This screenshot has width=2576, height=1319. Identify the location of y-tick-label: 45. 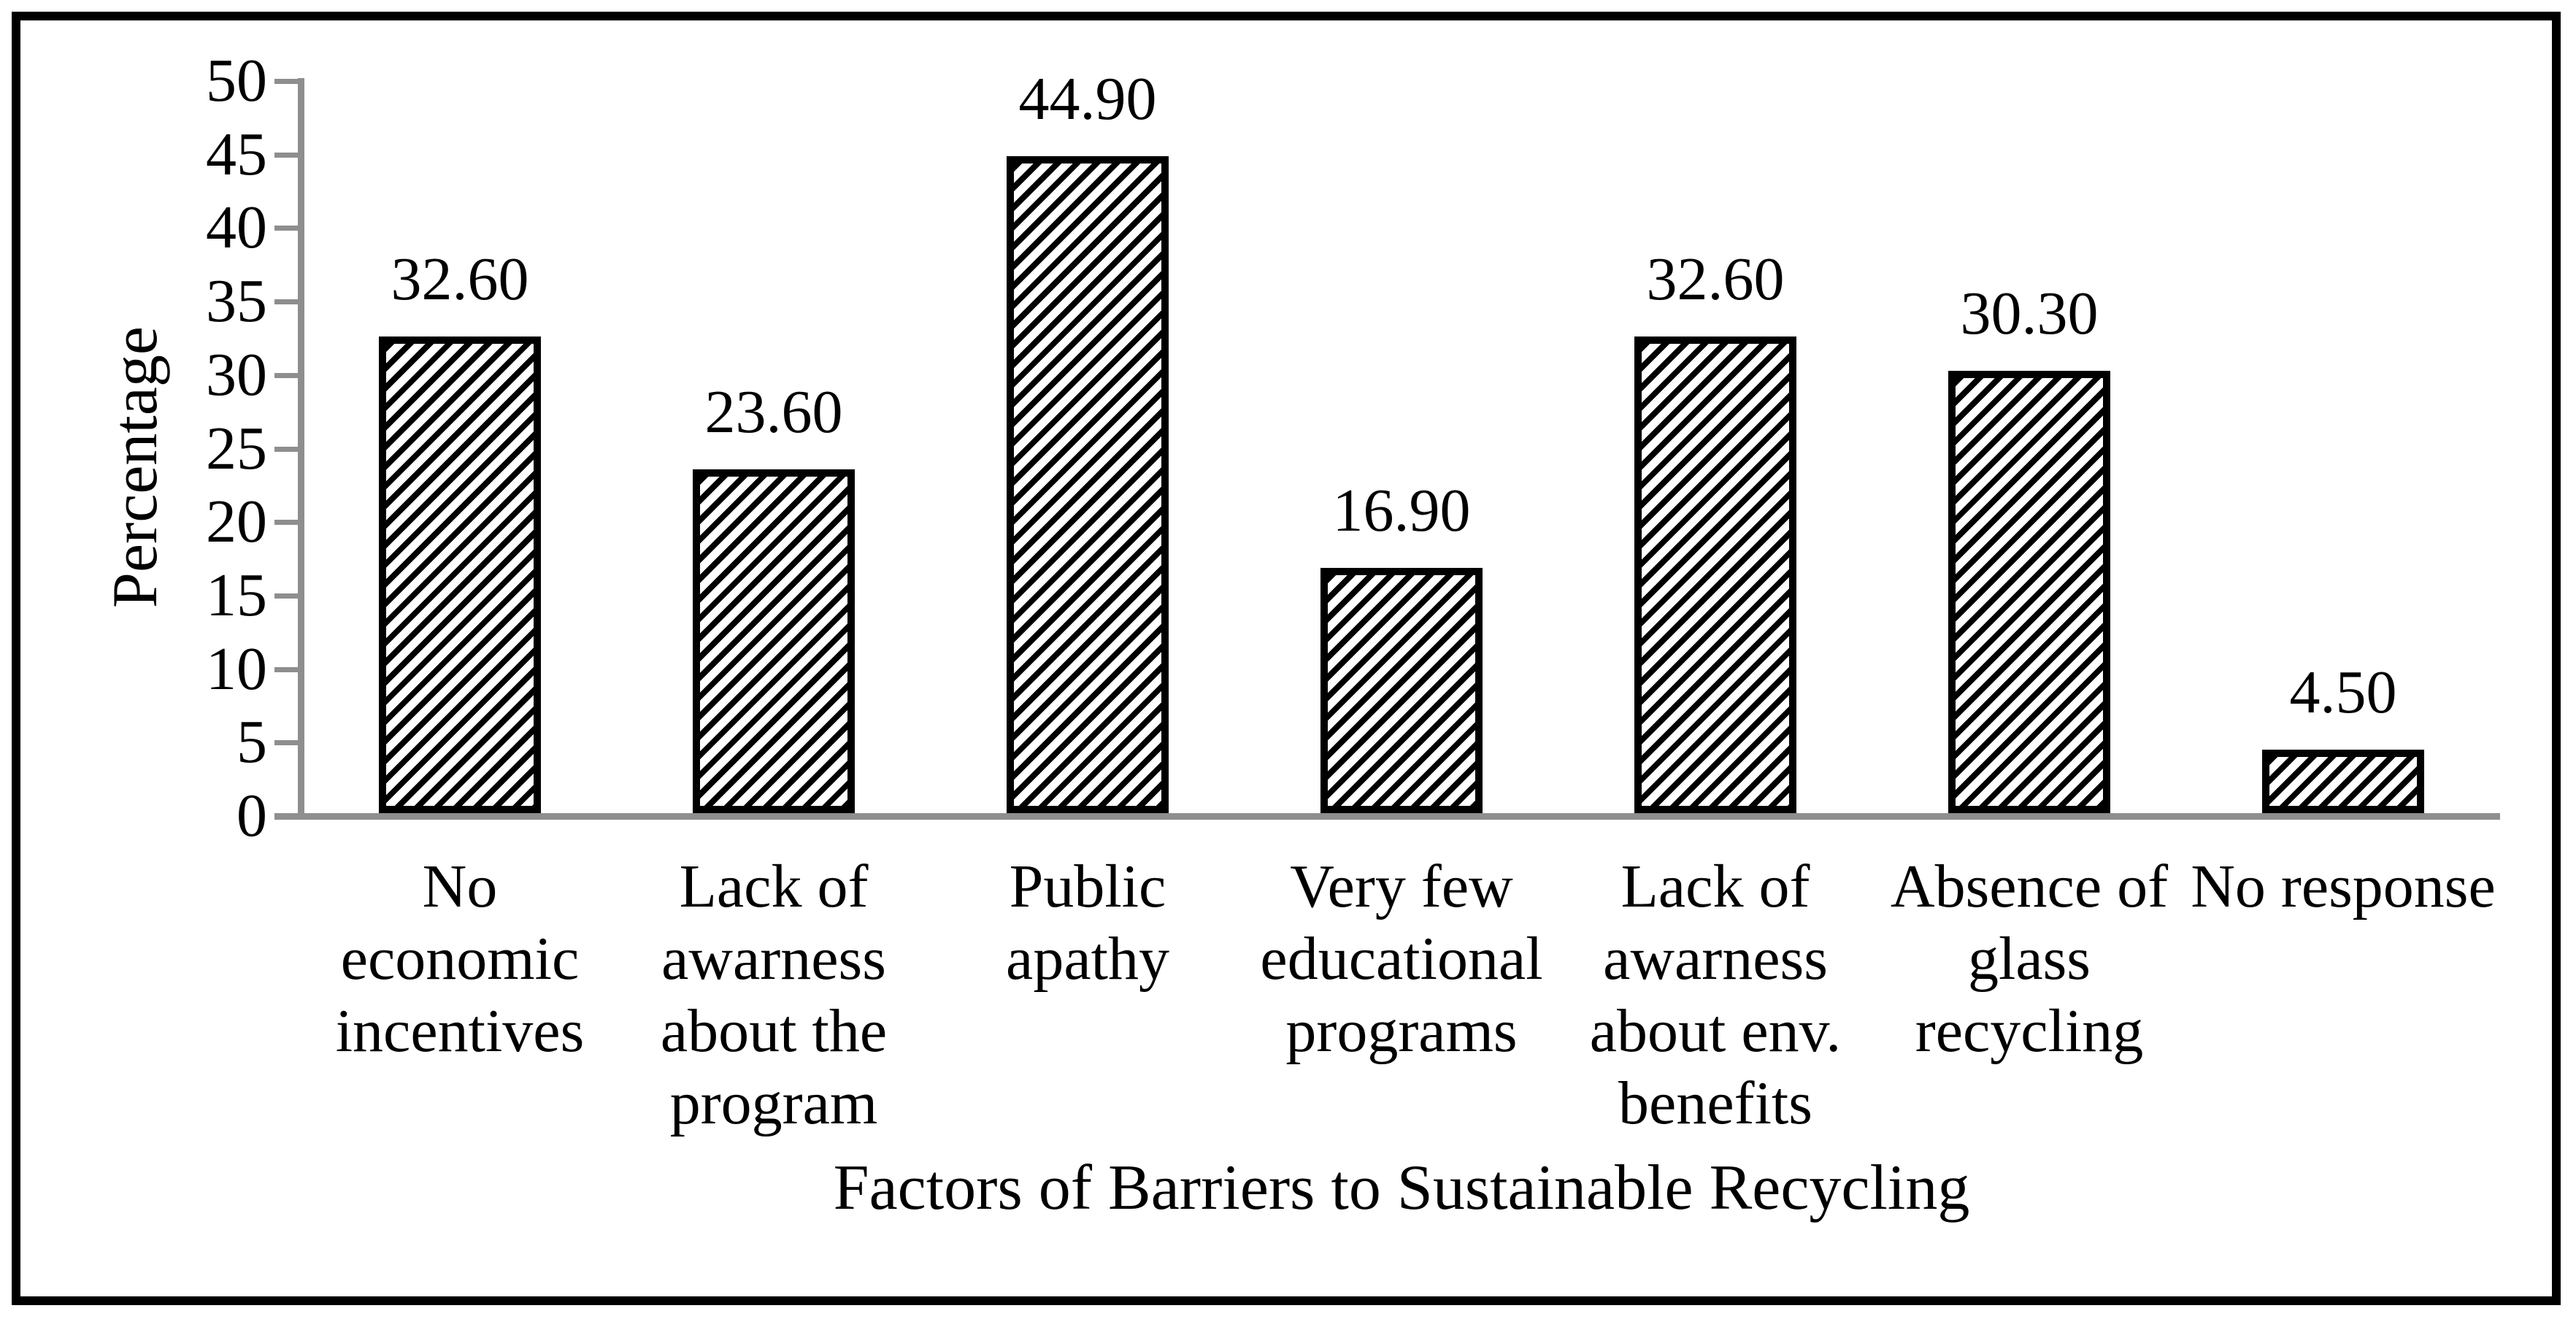
(236, 154).